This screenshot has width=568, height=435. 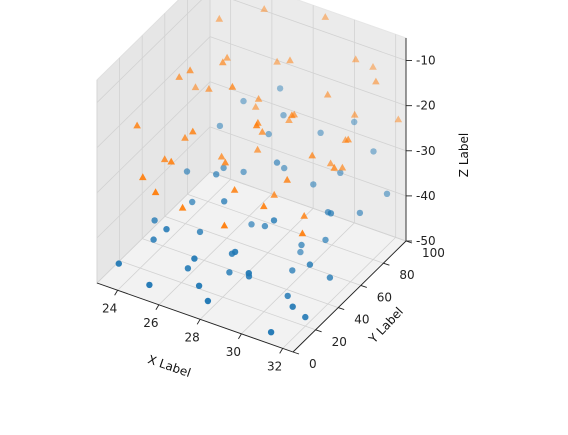 I want to click on z-tick-label: -30, so click(x=426, y=151).